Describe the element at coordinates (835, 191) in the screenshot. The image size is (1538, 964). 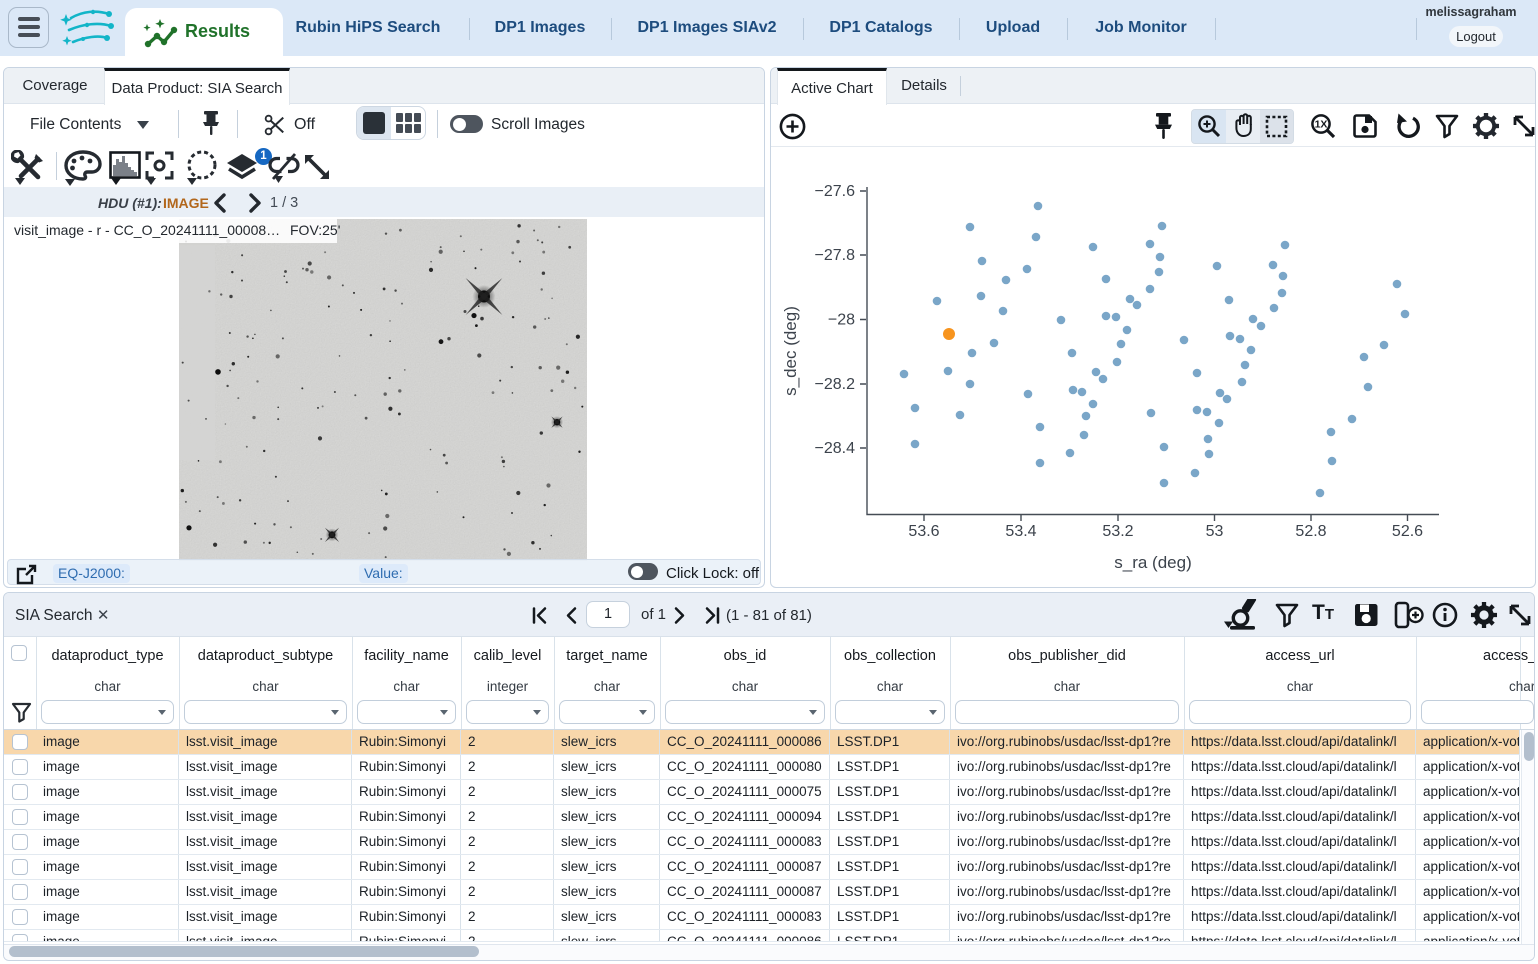
I see `svg-text: −27.6` at that location.